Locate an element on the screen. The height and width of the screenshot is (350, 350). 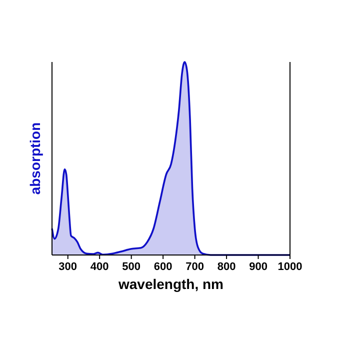
x-tick-label: 500 is located at coordinates (131, 267).